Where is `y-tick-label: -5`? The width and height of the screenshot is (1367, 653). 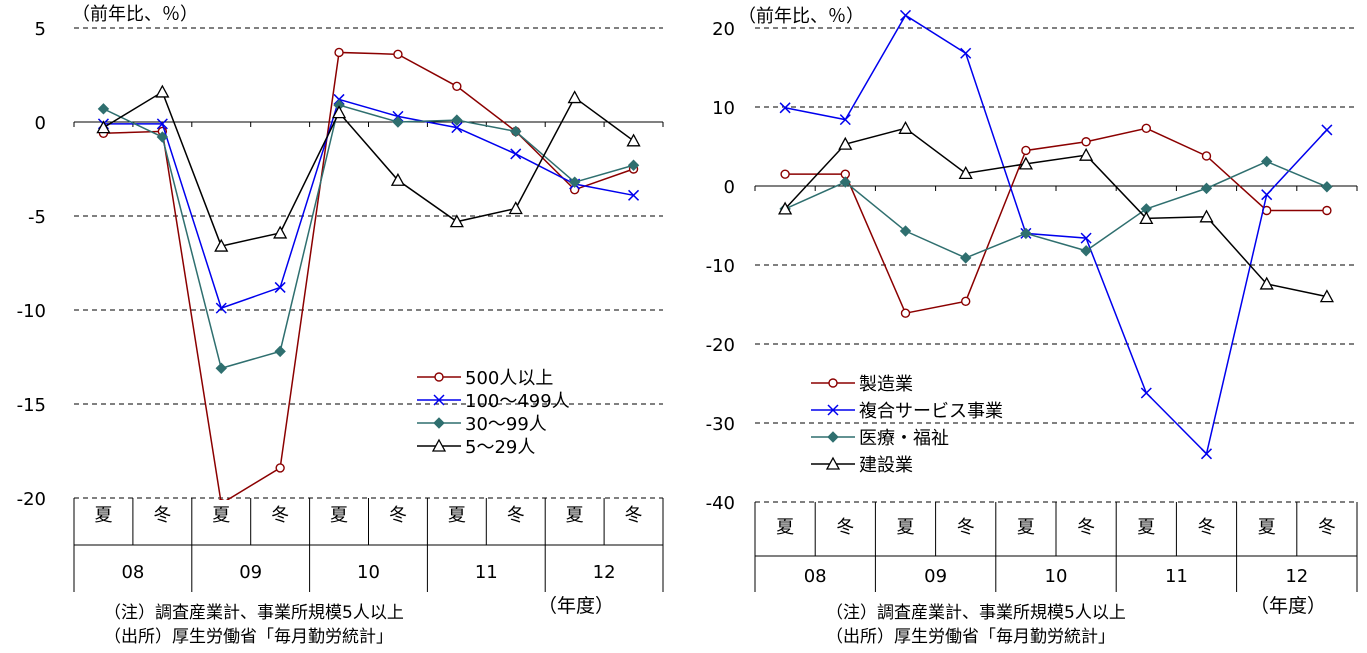
y-tick-label: -5 is located at coordinates (37, 217).